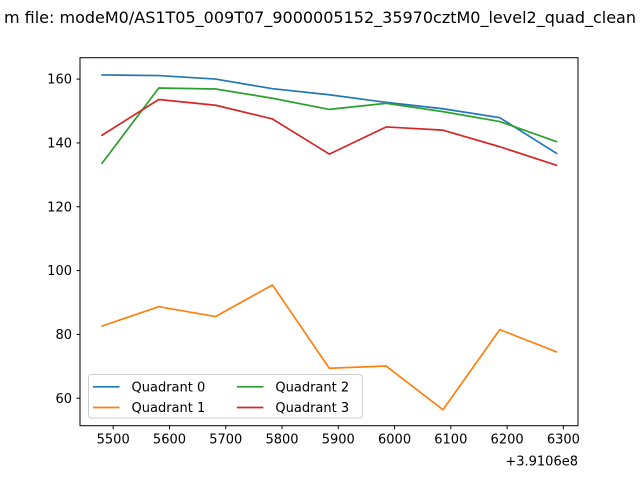 Image resolution: width=640 pixels, height=480 pixels. I want to click on x-tick-label: 6300, so click(563, 440).